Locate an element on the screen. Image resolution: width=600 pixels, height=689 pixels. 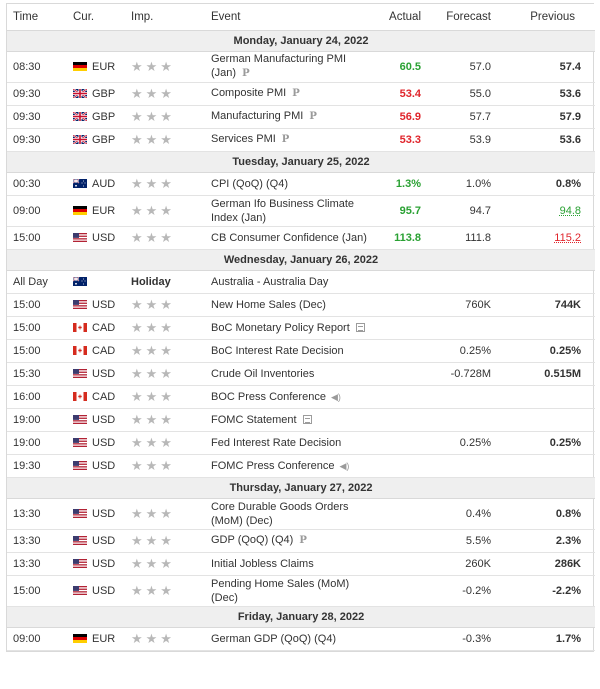
event-row: 00:30 AUD ★★★ CPI (QoQ) (Q4) 1.3% 1.0% 0.8% is located at coordinates (301, 184).